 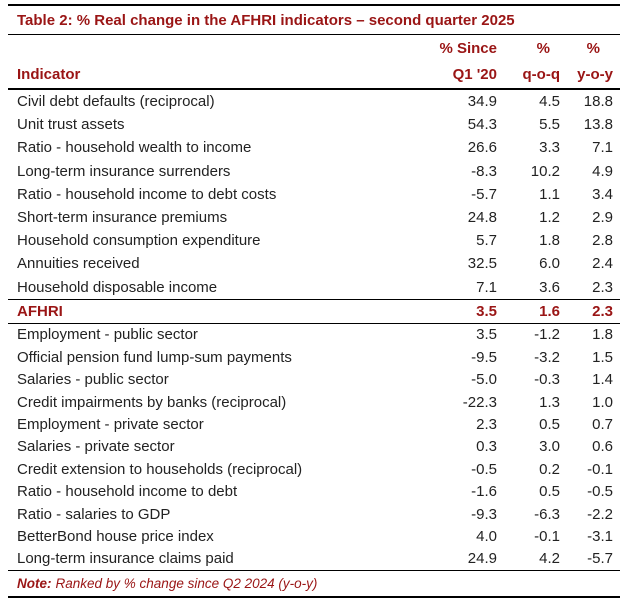 I want to click on table-row: Ratio - salaries to GDP -9.3 -6.3 -2.2, so click(x=314, y=514).